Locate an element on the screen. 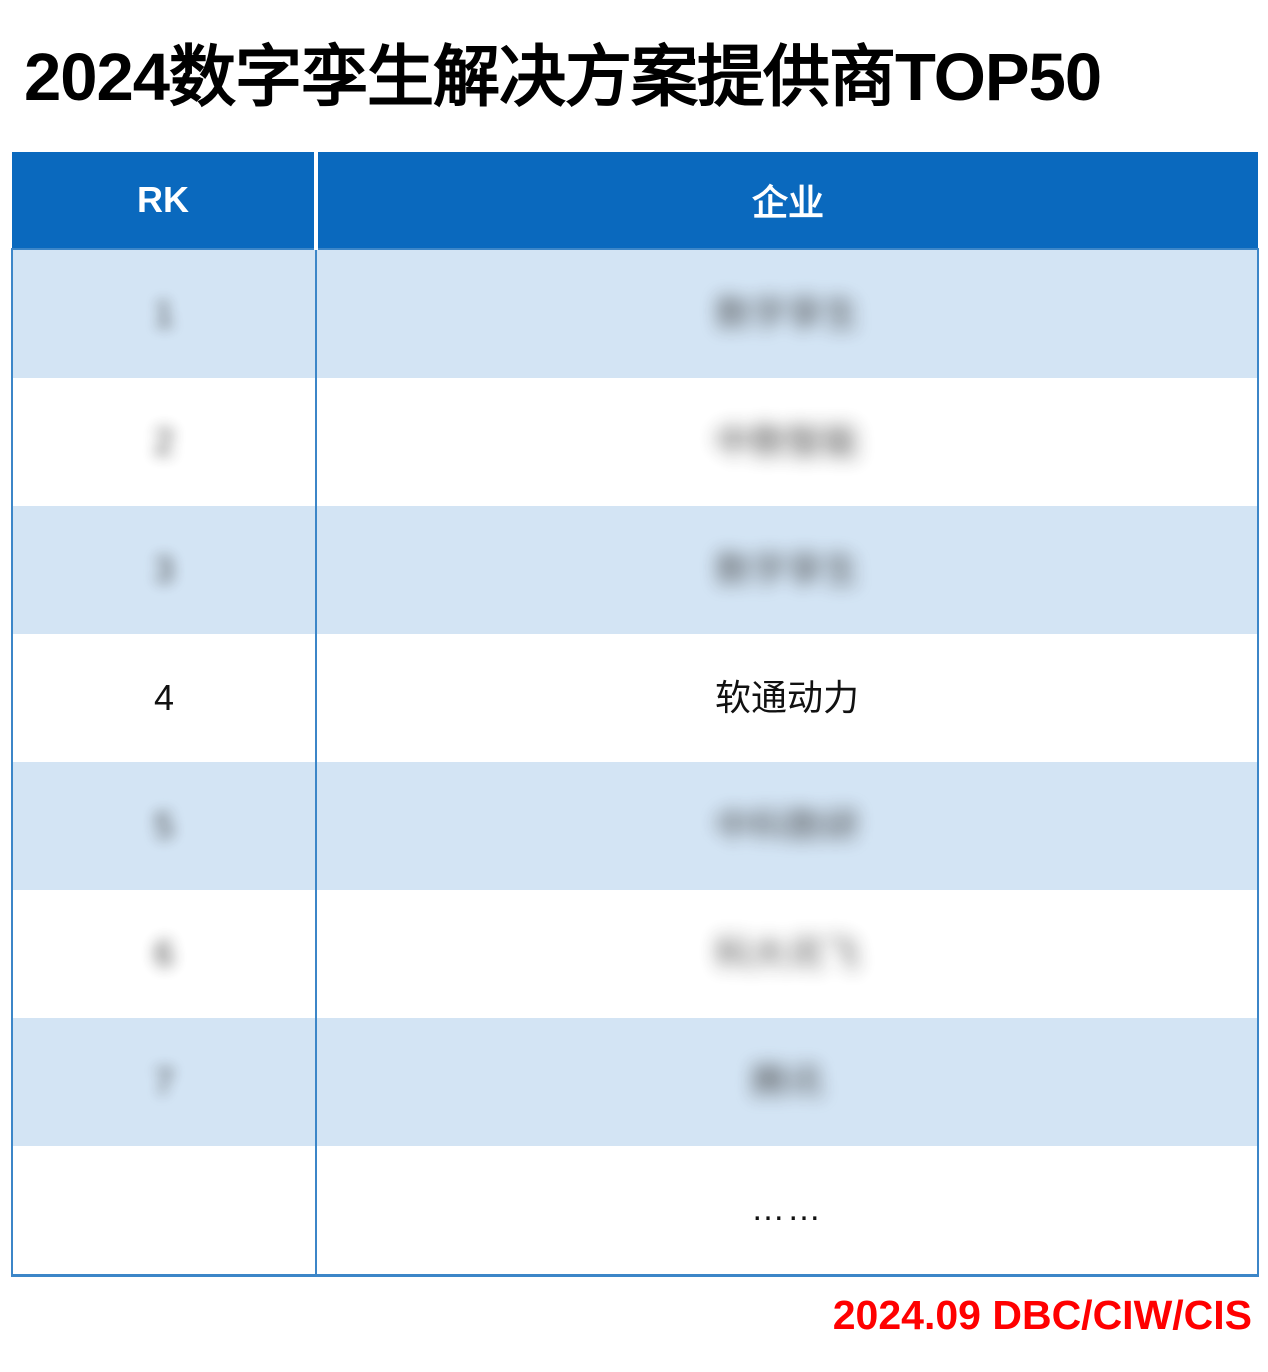 The image size is (1268, 1372). table-row: 5 中科数研 is located at coordinates (635, 826).